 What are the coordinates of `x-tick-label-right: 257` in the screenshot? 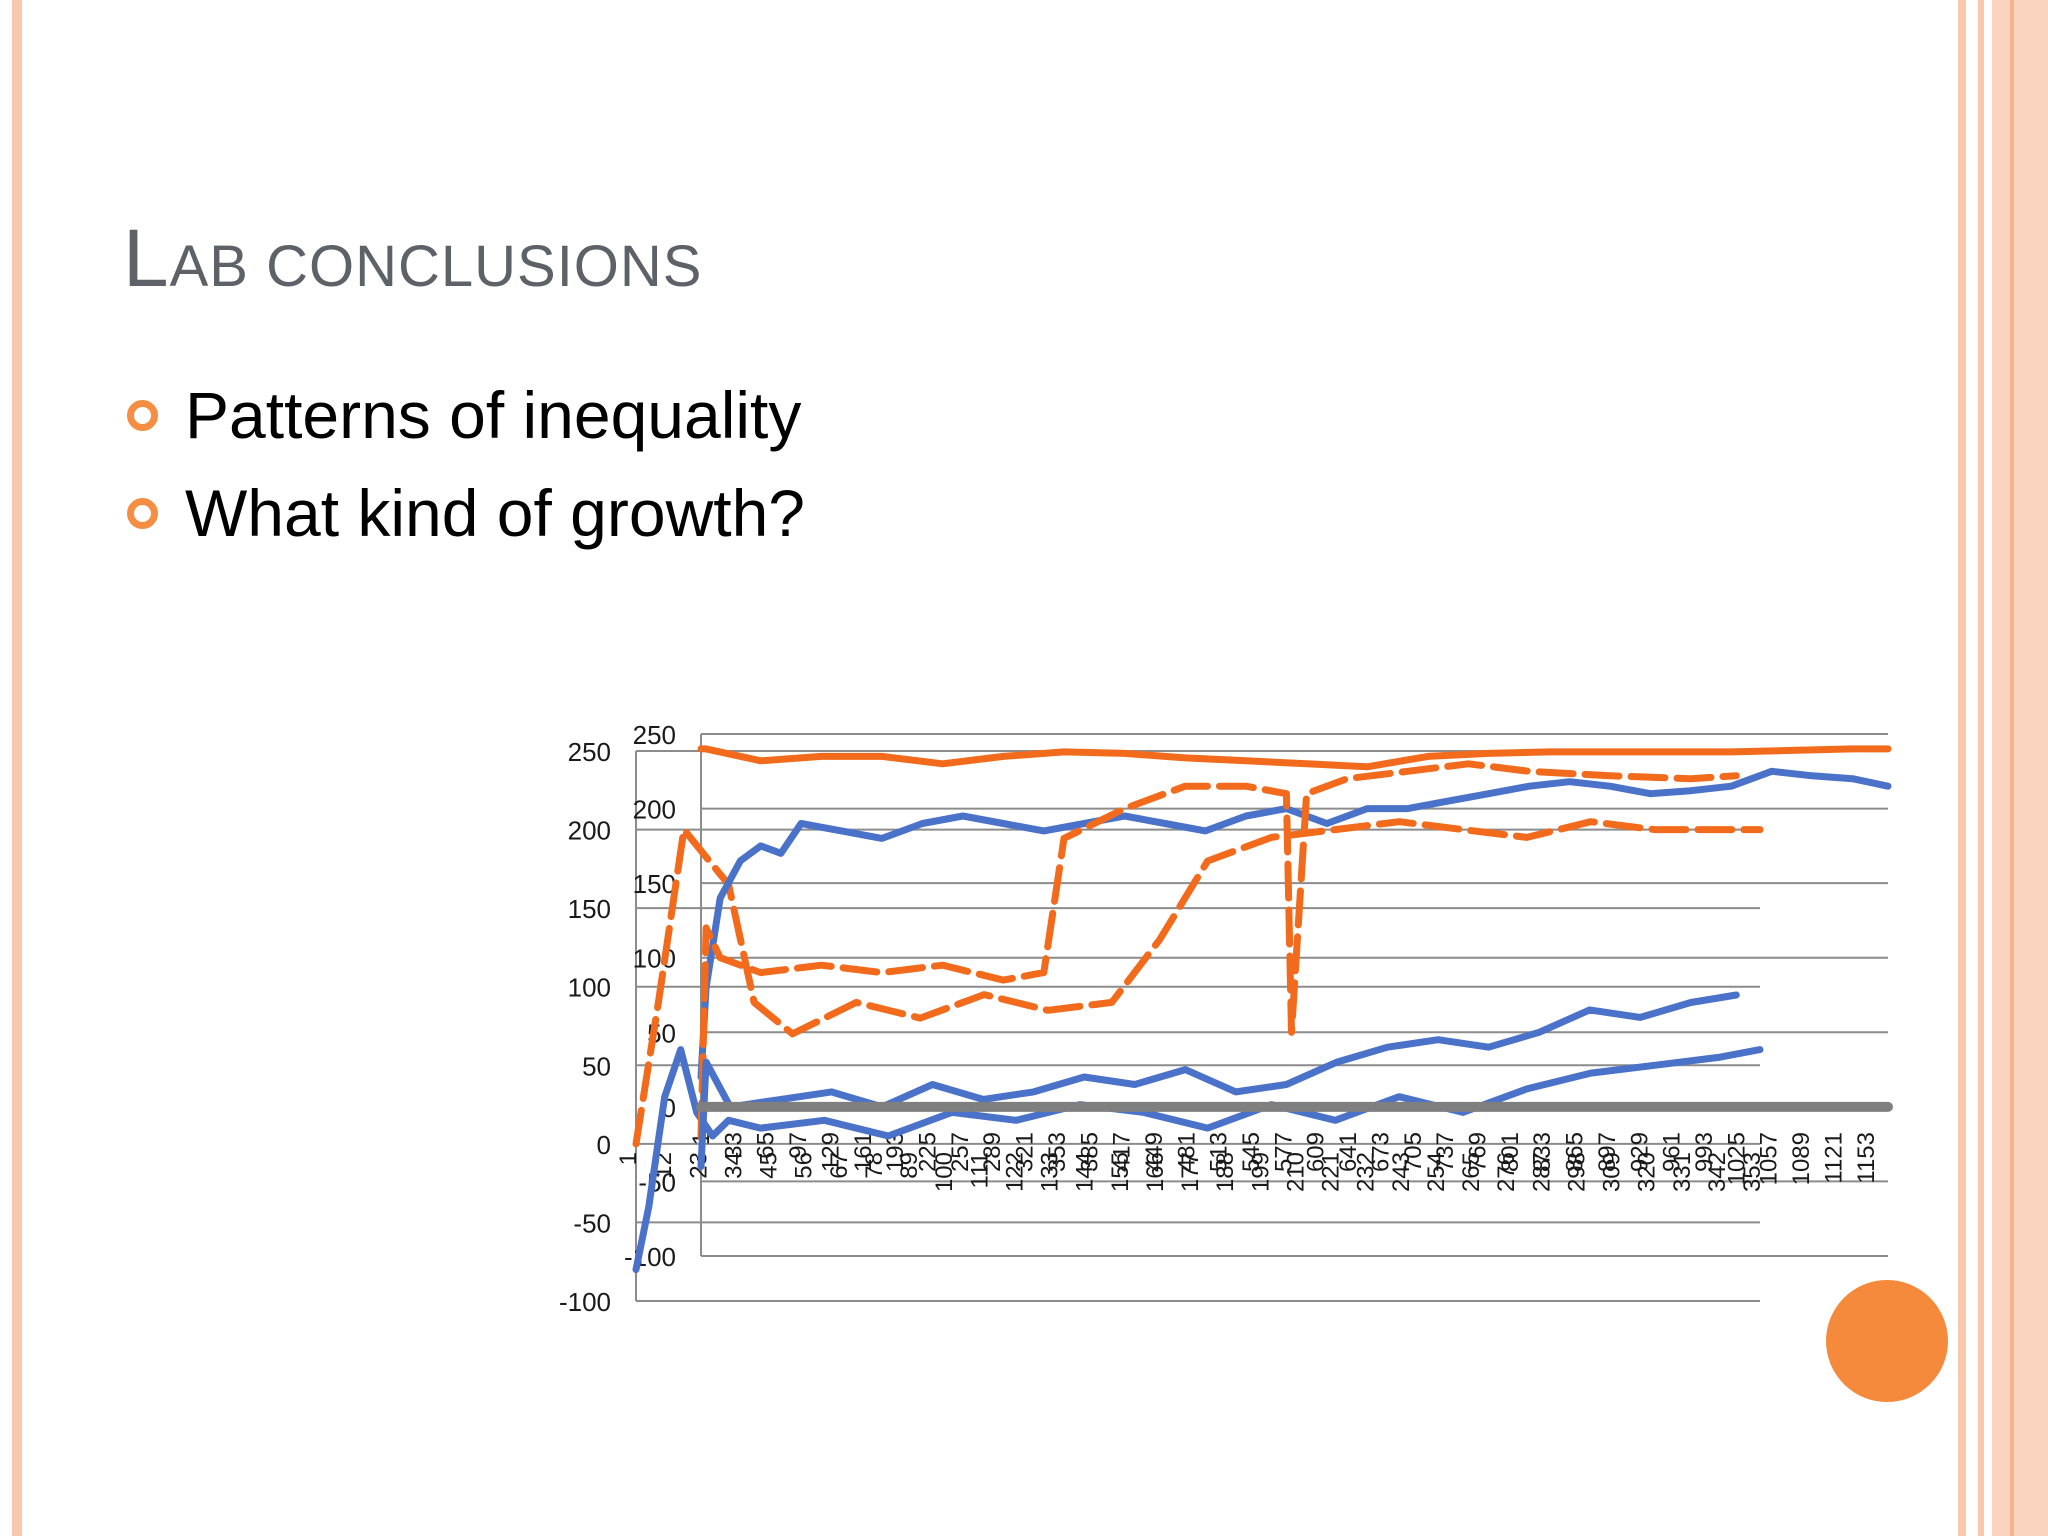 It's located at (960, 1152).